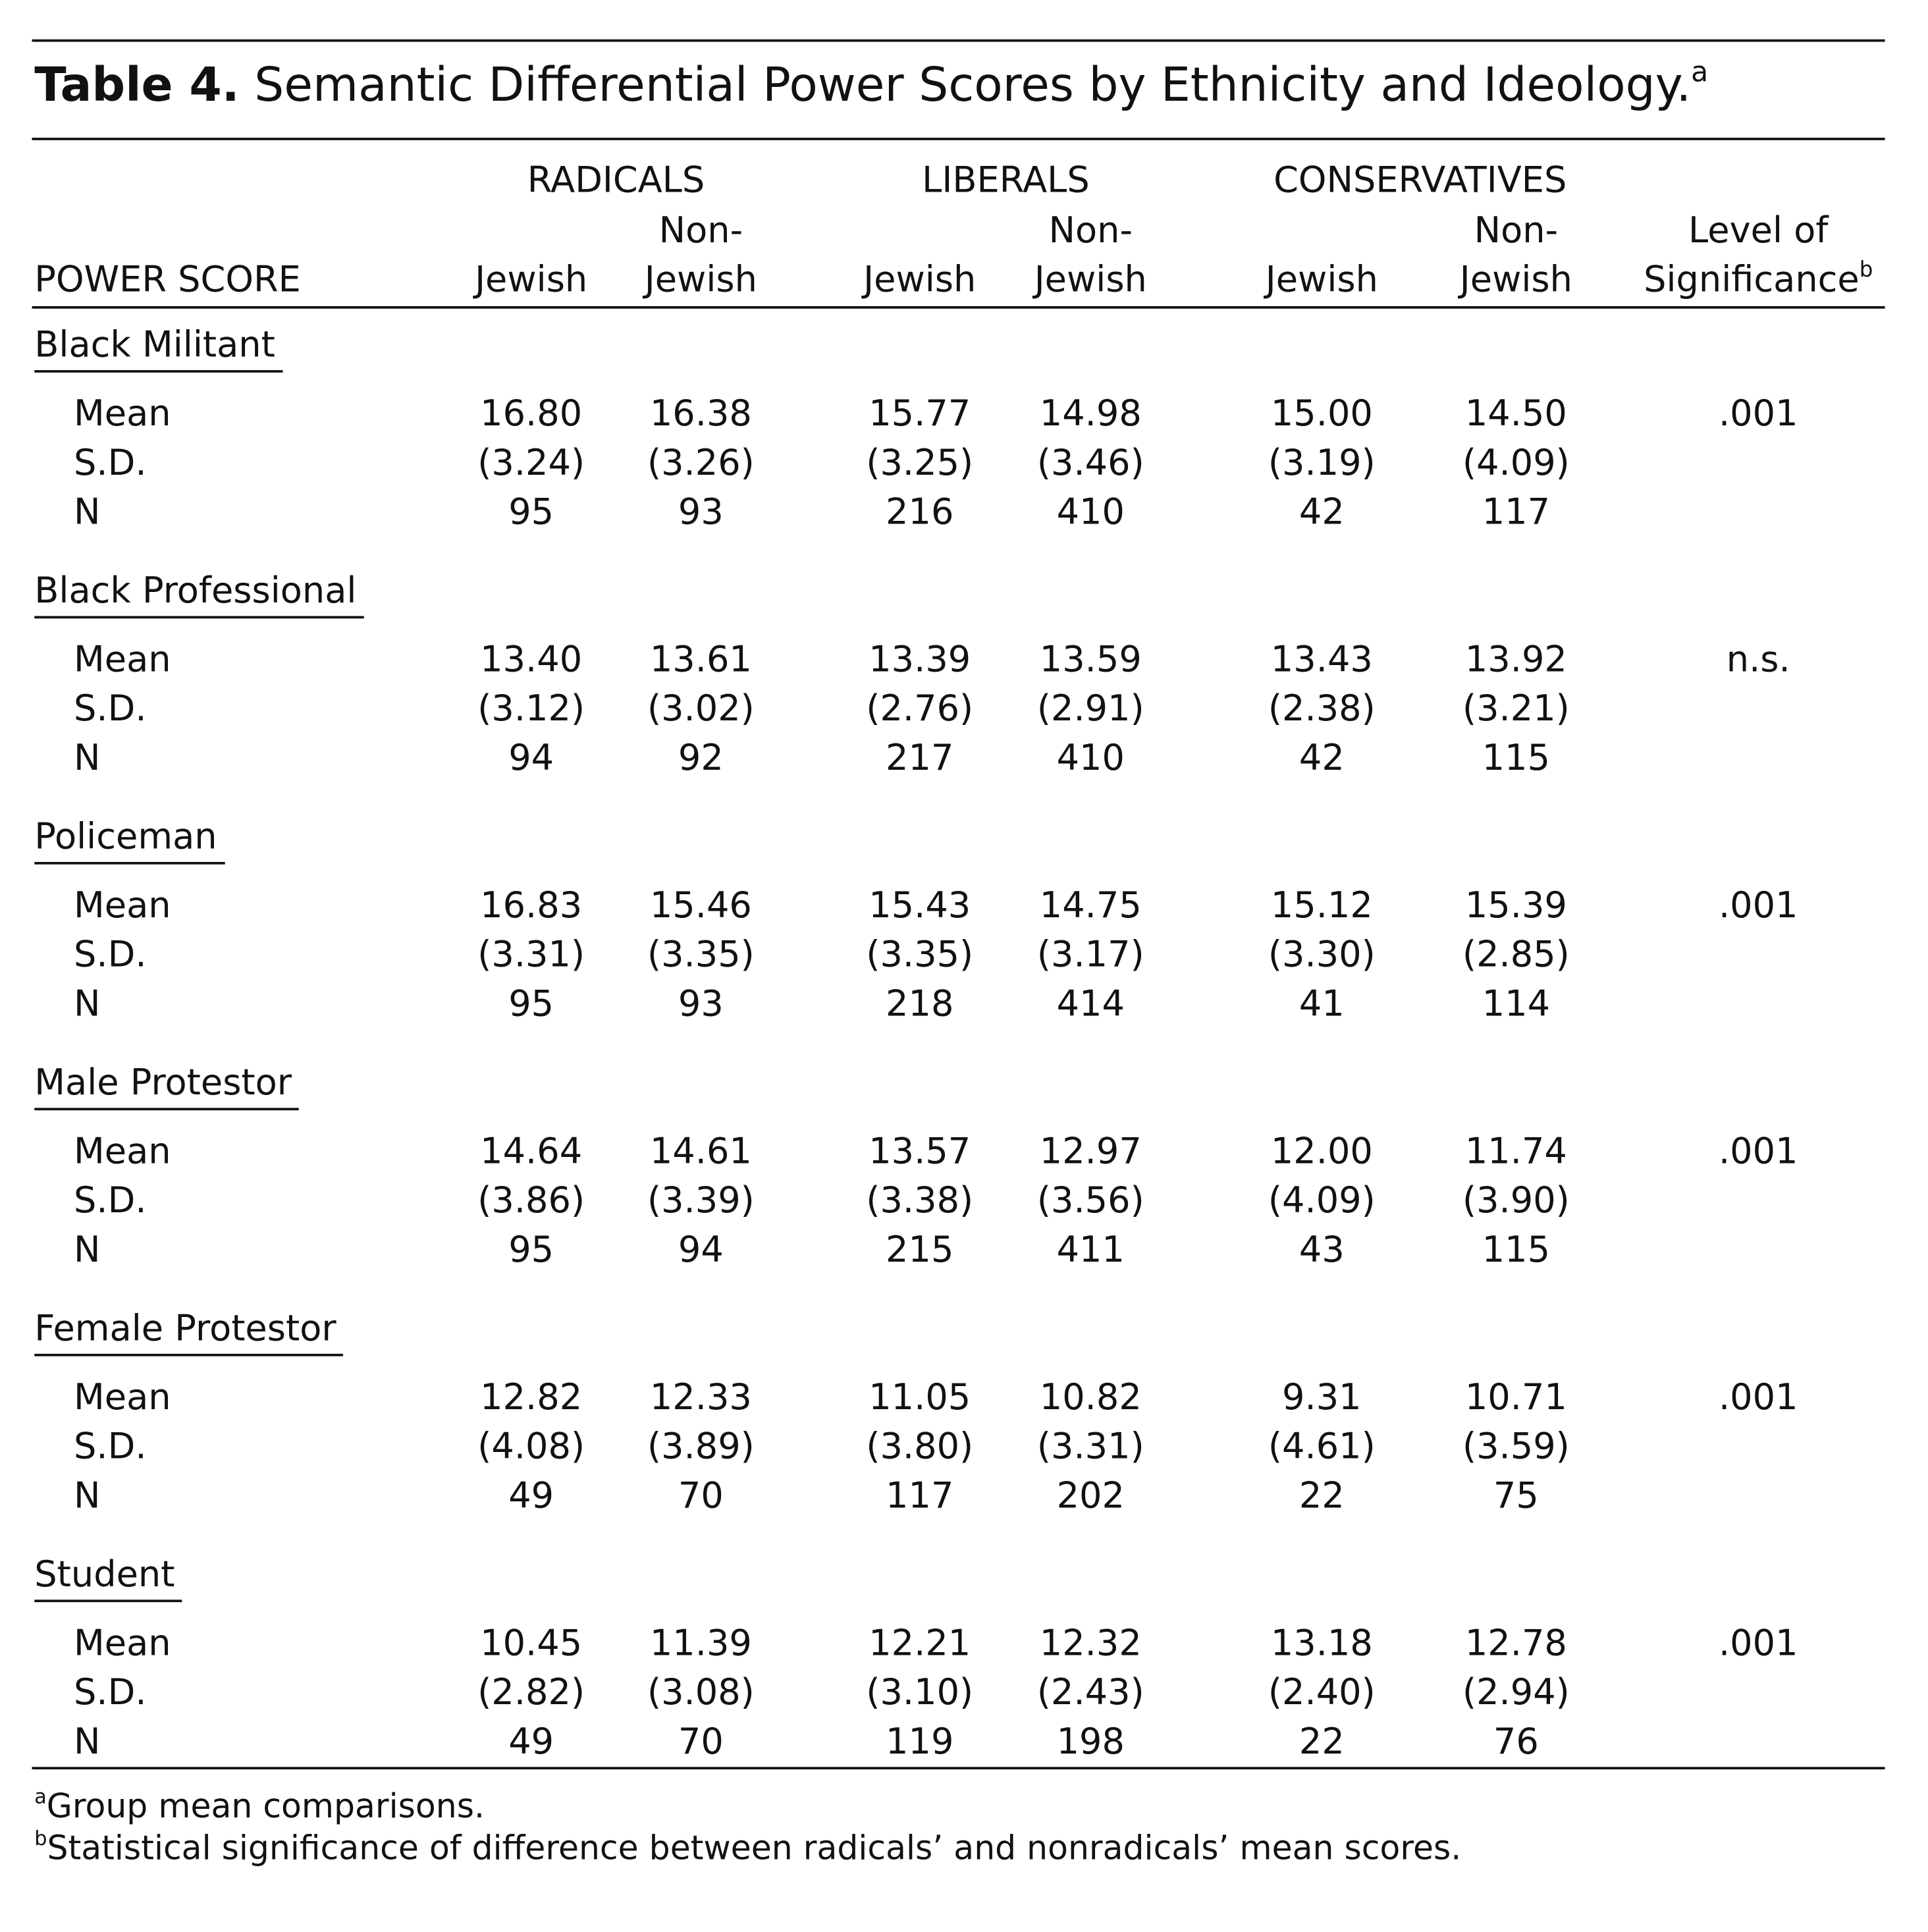 This screenshot has height=1932, width=1928. Describe the element at coordinates (700, 659) in the screenshot. I see `cell: 13.61` at that location.